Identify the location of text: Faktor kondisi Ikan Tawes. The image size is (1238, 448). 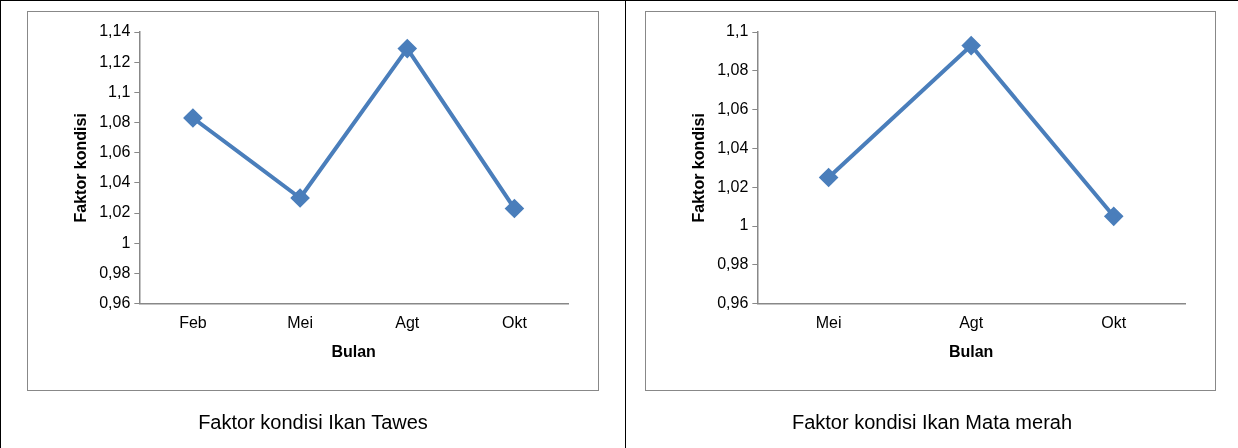
(313, 422).